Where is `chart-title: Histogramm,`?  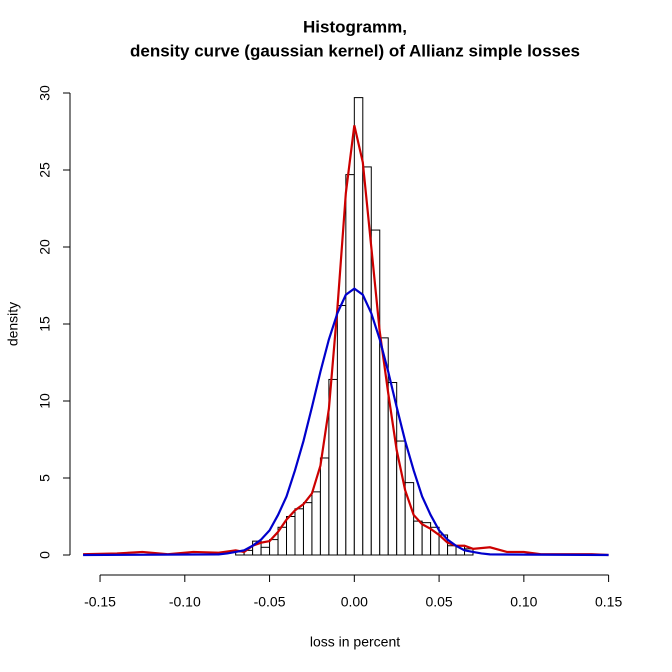
chart-title: Histogramm, is located at coordinates (355, 26).